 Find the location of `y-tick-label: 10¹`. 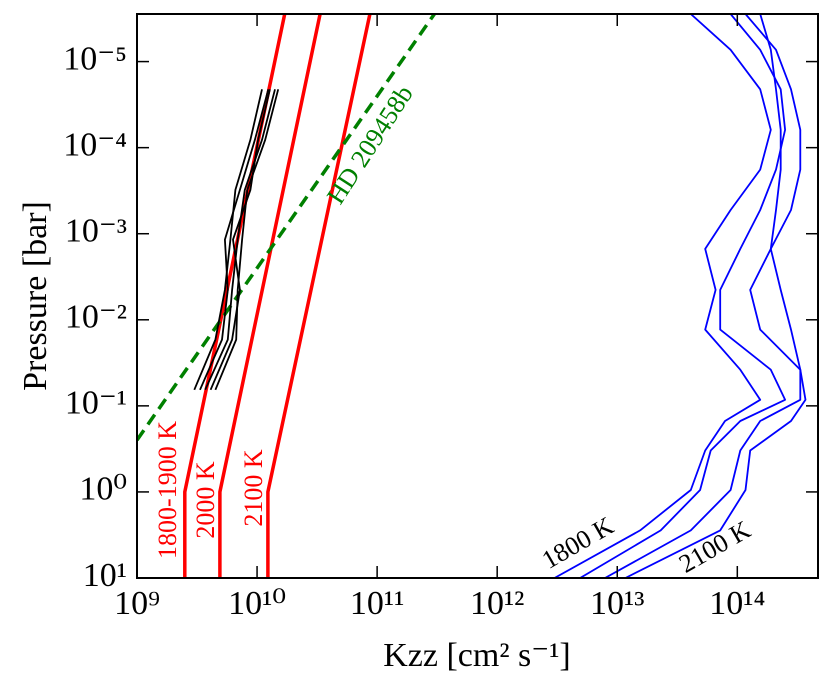

y-tick-label: 10¹ is located at coordinates (105, 575).